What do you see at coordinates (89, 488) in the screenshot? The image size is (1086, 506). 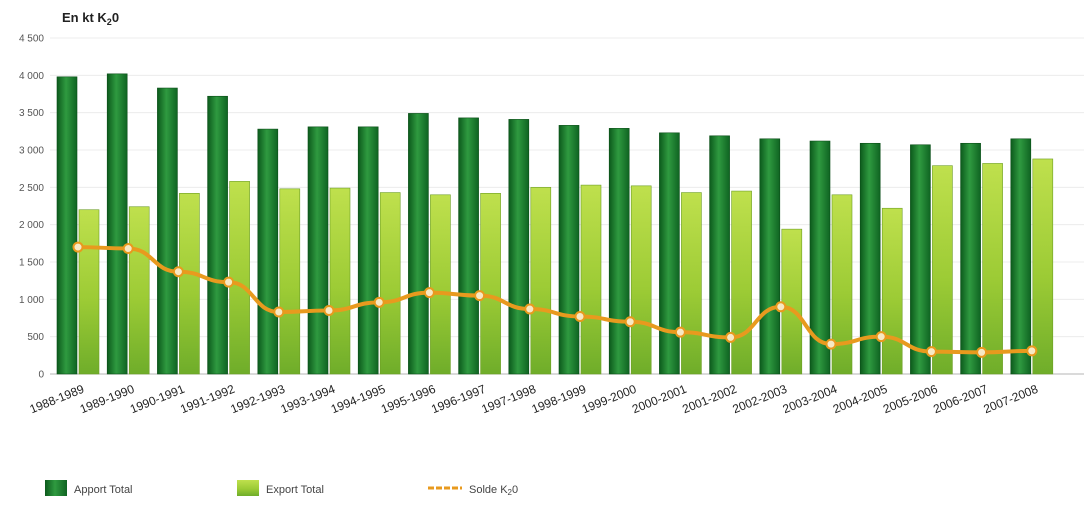 I see `legend-item-apport: Apport Total` at bounding box center [89, 488].